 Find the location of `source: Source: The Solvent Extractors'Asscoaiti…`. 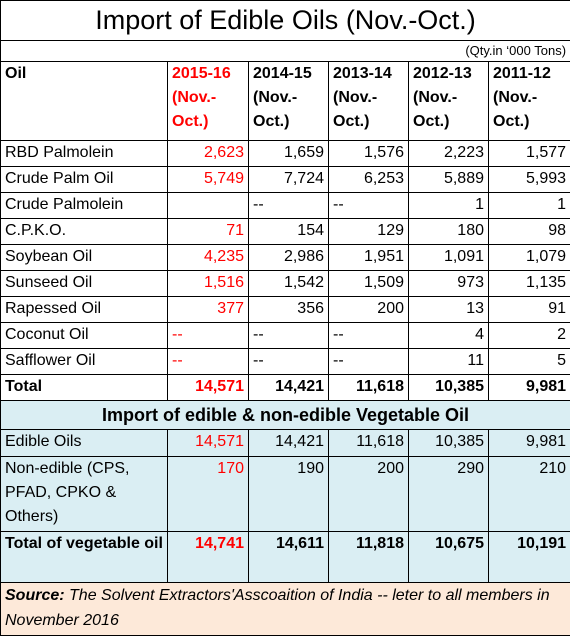

source: Source: The Solvent Extractors'Asscoaiti… is located at coordinates (285, 609).